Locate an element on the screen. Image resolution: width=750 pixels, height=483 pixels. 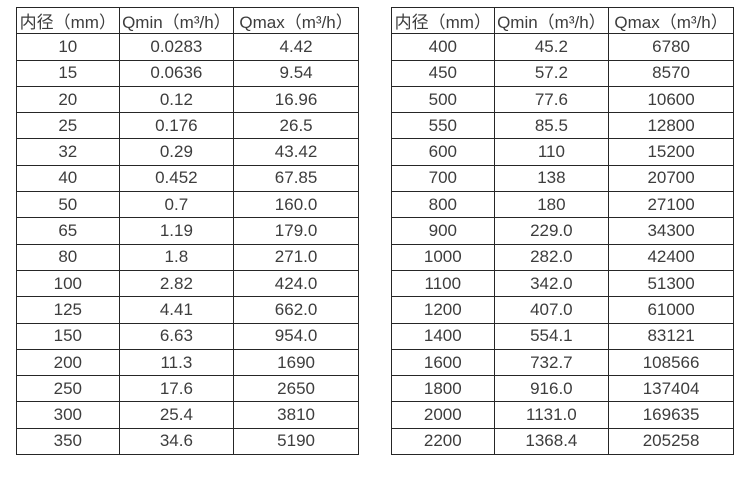
table-row: 50 0.7 160.0 is located at coordinates (187, 205).